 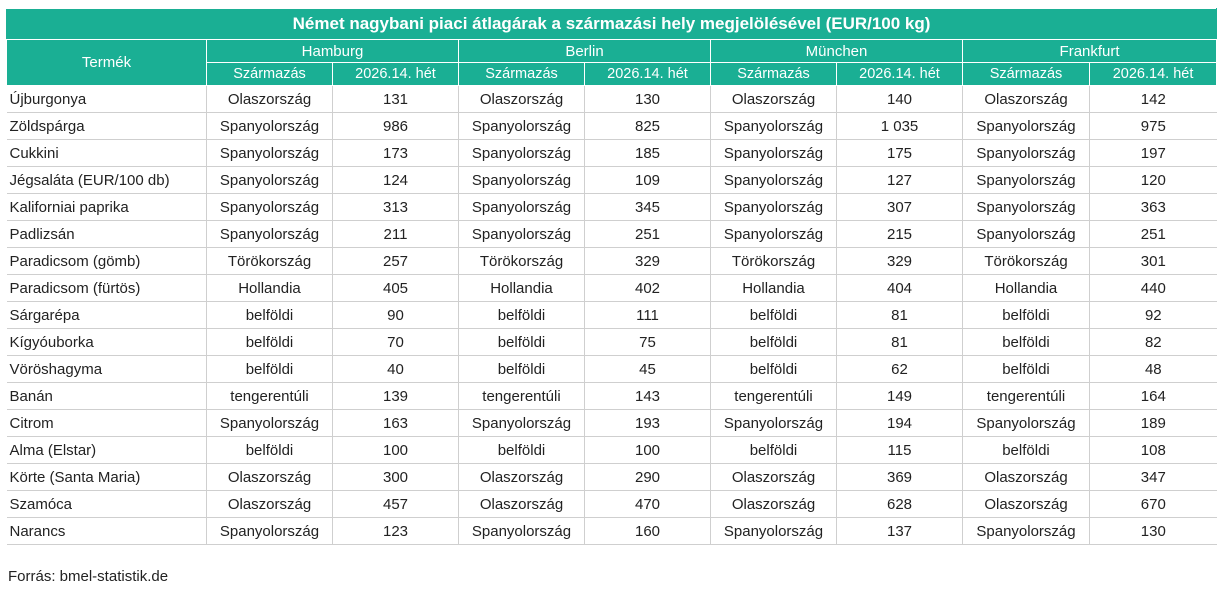 I want to click on price-cell: 211, so click(x=395, y=234).